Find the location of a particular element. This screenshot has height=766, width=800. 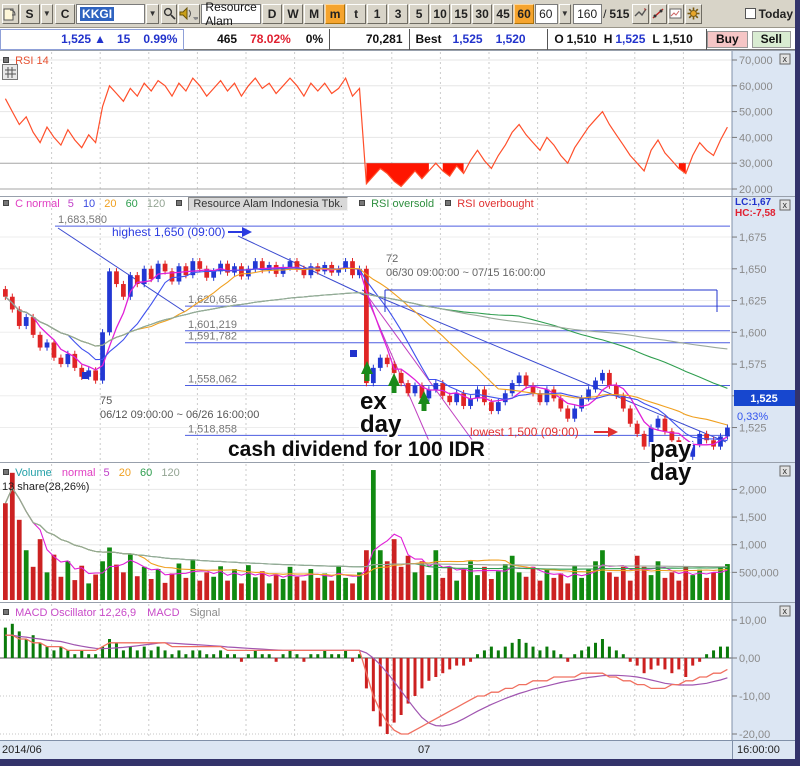

period-day-button: D is located at coordinates (272, 13).